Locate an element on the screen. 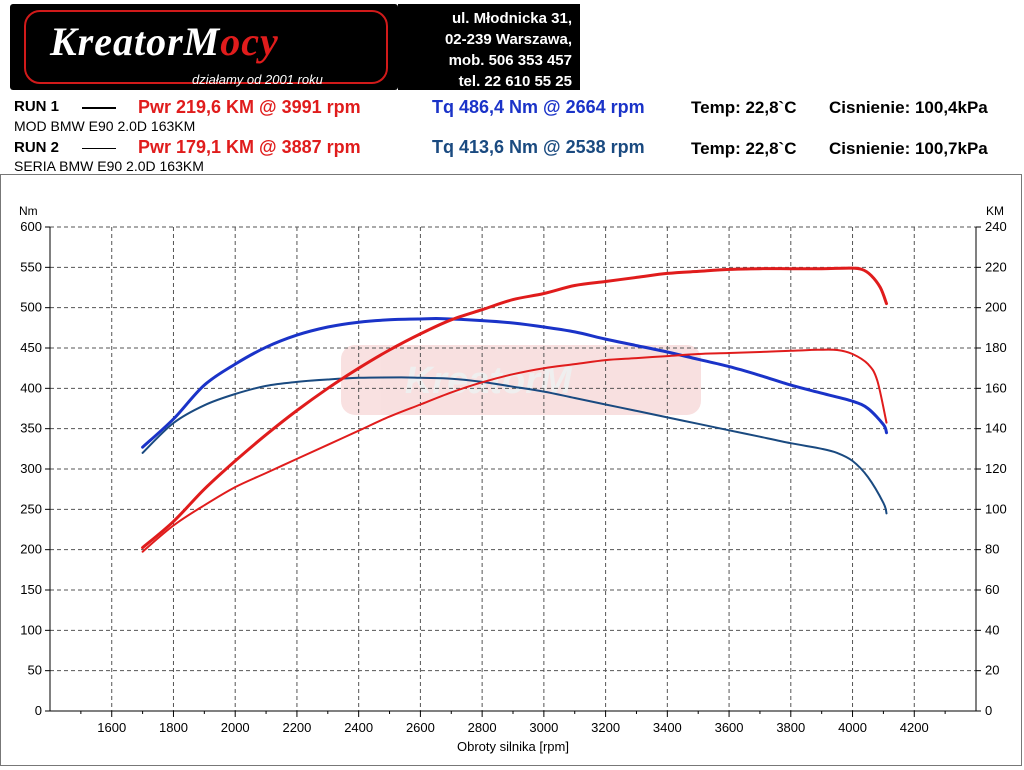 The height and width of the screenshot is (770, 1024). y-left-tick-label: 350 is located at coordinates (31, 428).